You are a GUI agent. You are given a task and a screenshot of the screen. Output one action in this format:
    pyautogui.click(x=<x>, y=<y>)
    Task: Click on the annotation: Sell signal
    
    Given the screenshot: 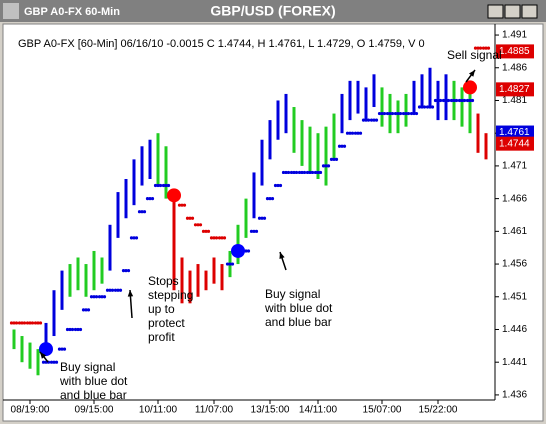 What is the action you would take?
    pyautogui.click(x=474, y=55)
    